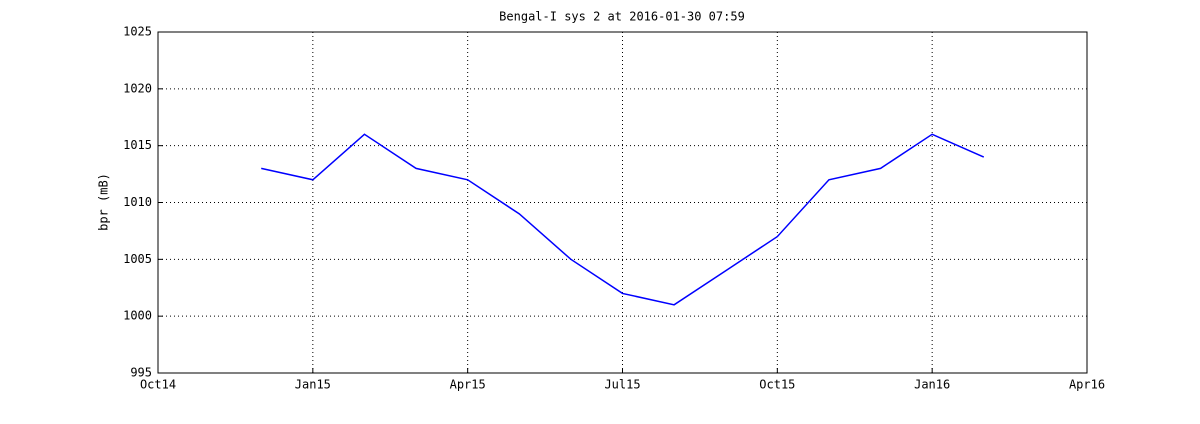 The image size is (1200, 424). Describe the element at coordinates (932, 385) in the screenshot. I see `x-tick-label: Jan16` at that location.